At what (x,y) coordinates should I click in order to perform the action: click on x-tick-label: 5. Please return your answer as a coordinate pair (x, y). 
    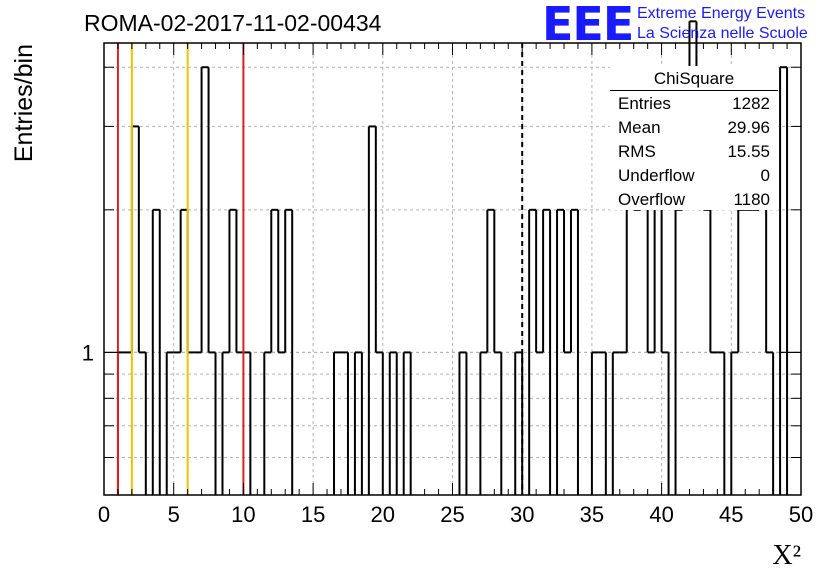
    Looking at the image, I should click on (174, 514).